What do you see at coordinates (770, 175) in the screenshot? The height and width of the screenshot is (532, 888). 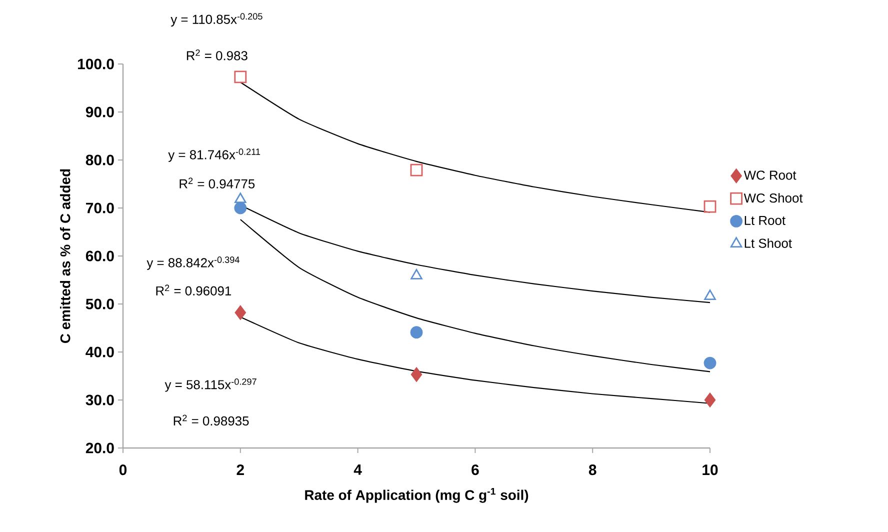 I see `legend-label: WC Root` at bounding box center [770, 175].